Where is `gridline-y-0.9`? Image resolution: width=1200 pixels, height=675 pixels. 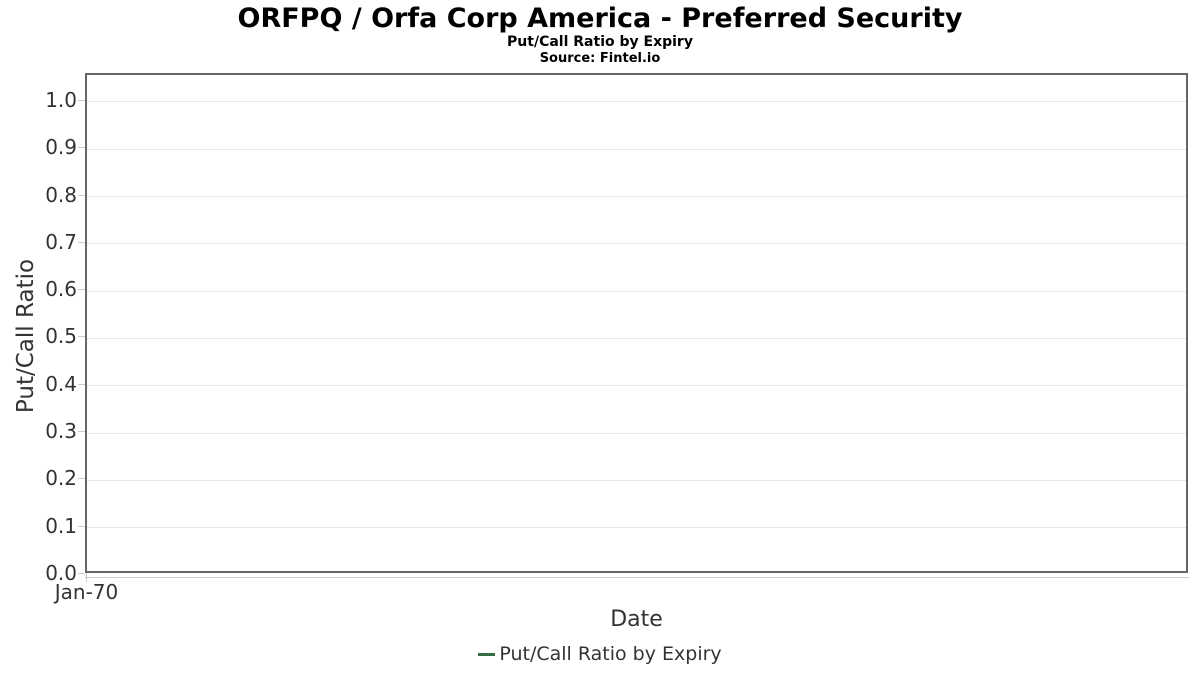
gridline-y-0.9 is located at coordinates (636, 149).